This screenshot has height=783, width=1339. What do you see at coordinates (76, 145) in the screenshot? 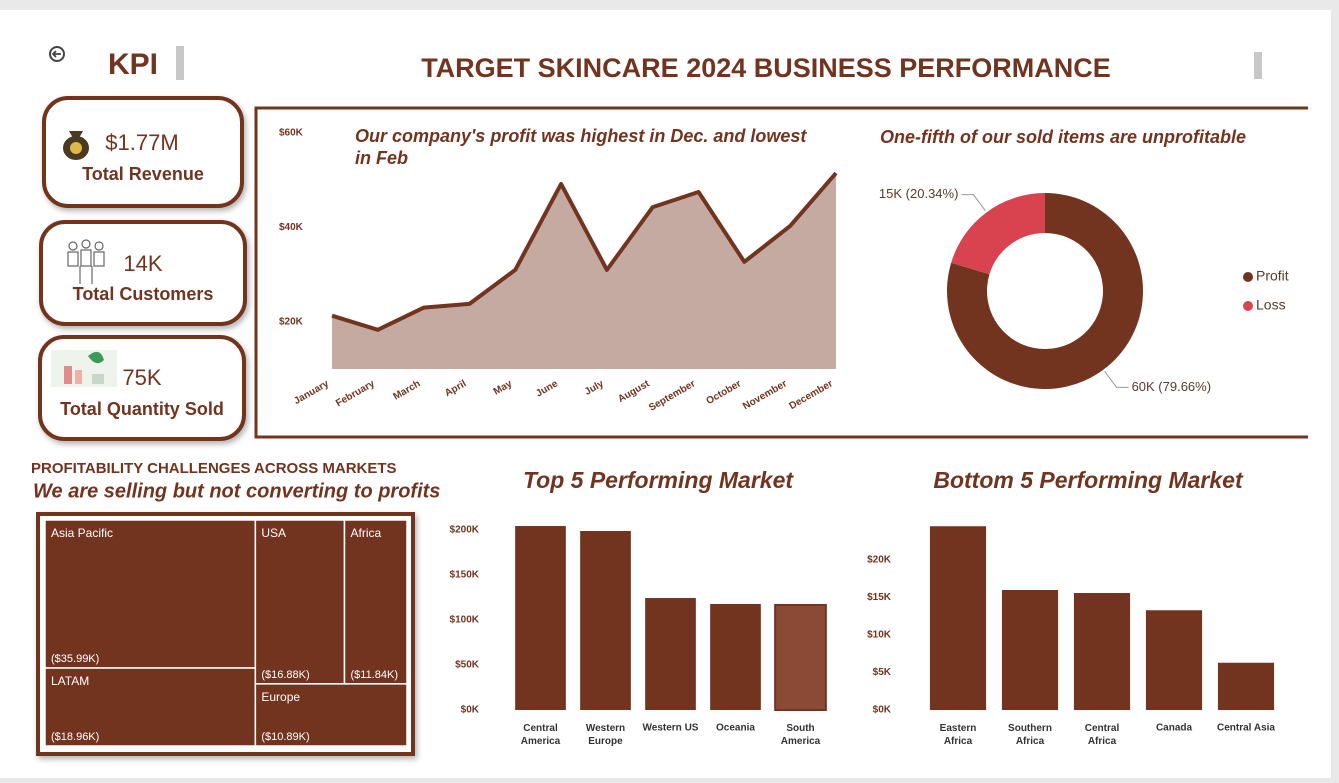
I see `money-bag-icon` at bounding box center [76, 145].